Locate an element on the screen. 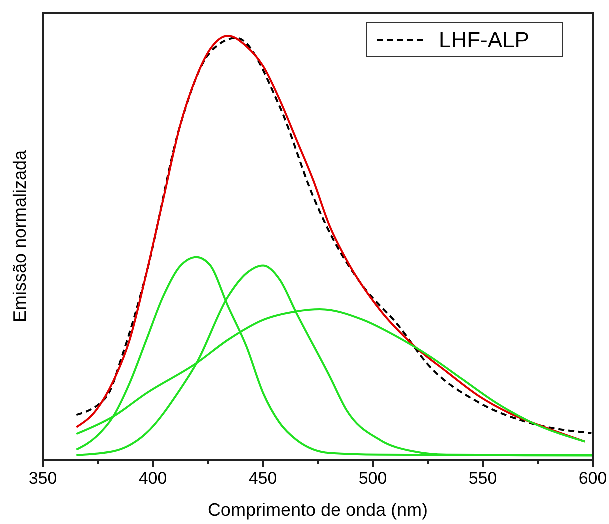  legend-label: LHF-ALP is located at coordinates (484, 40).